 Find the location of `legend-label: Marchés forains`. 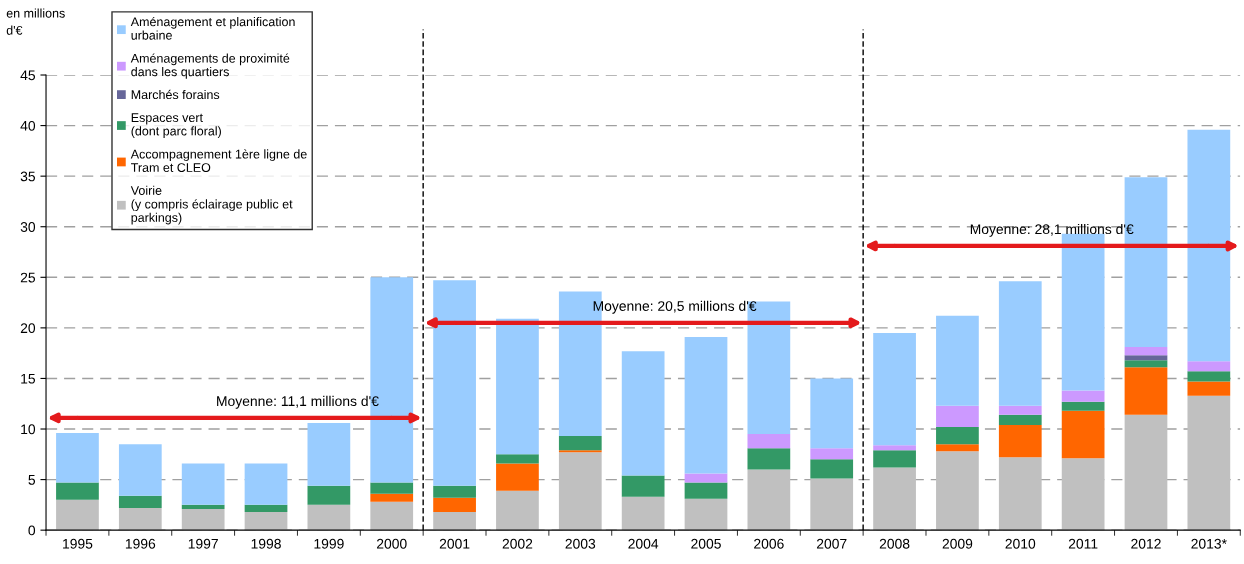

legend-label: Marchés forains is located at coordinates (175, 94).